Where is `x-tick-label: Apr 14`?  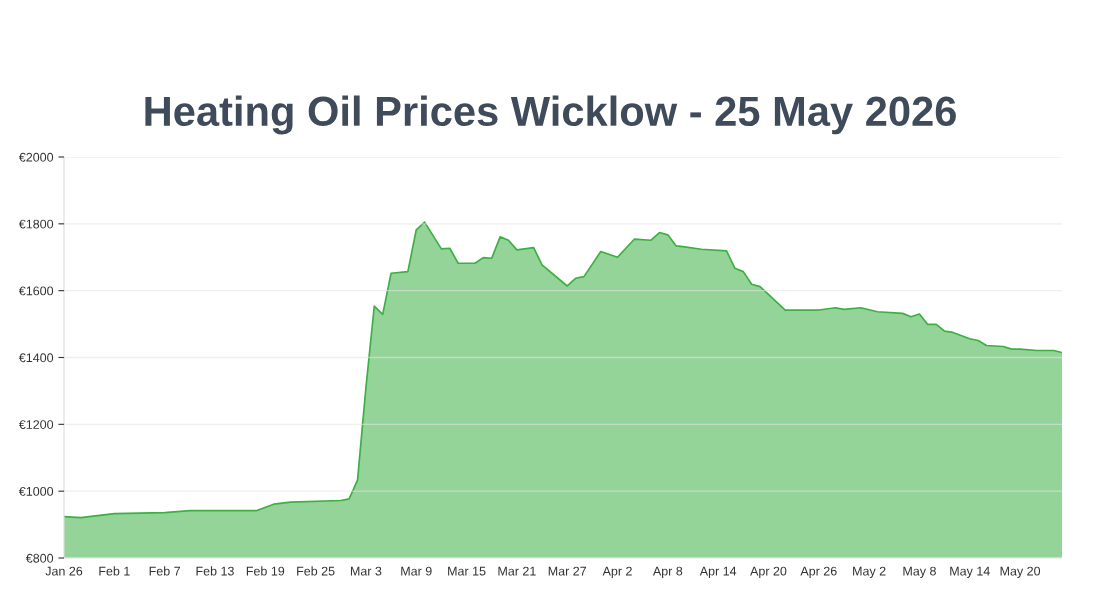
x-tick-label: Apr 14 is located at coordinates (718, 572).